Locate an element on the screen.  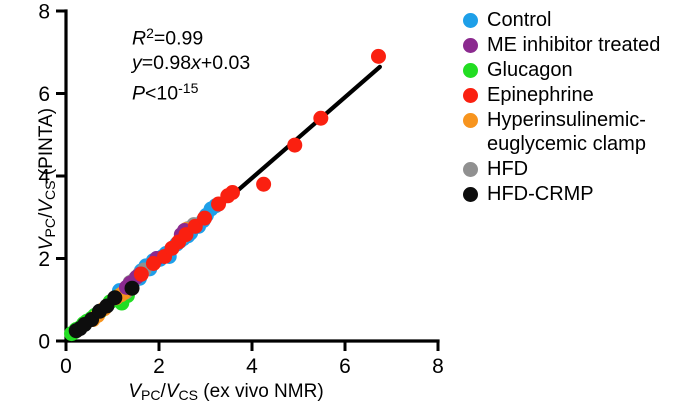
legend-label: HFD is located at coordinates (507, 169).